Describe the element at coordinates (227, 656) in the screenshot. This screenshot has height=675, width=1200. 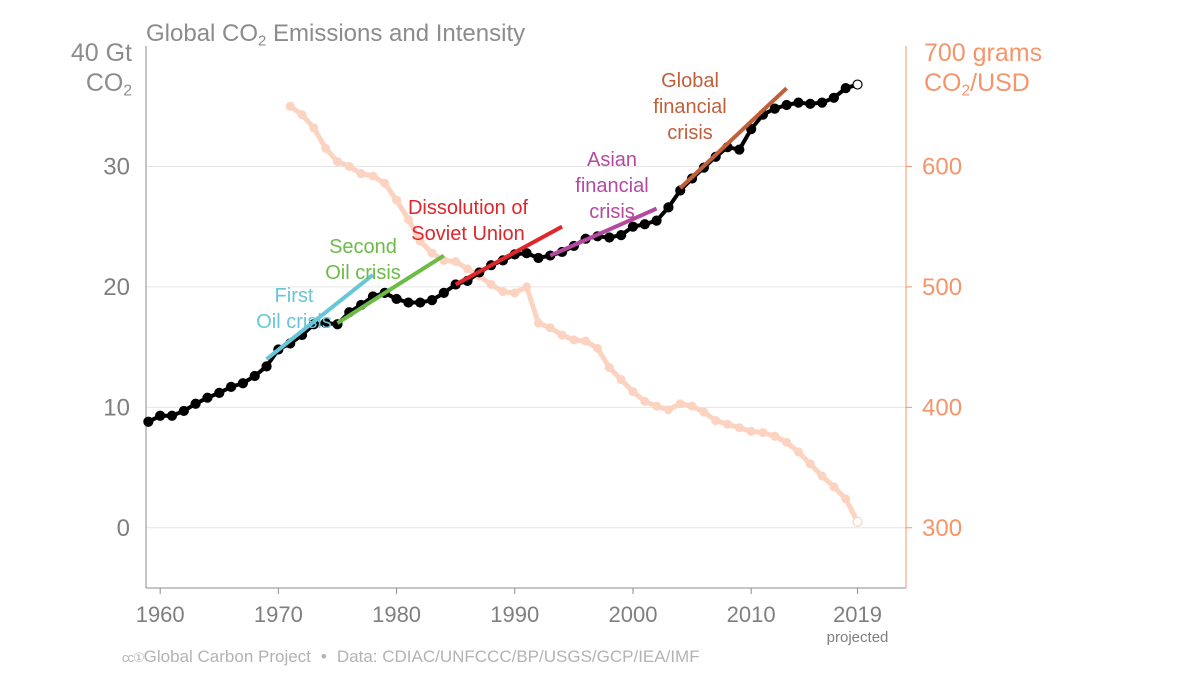
I see `footer-project: Global Carbon Project` at that location.